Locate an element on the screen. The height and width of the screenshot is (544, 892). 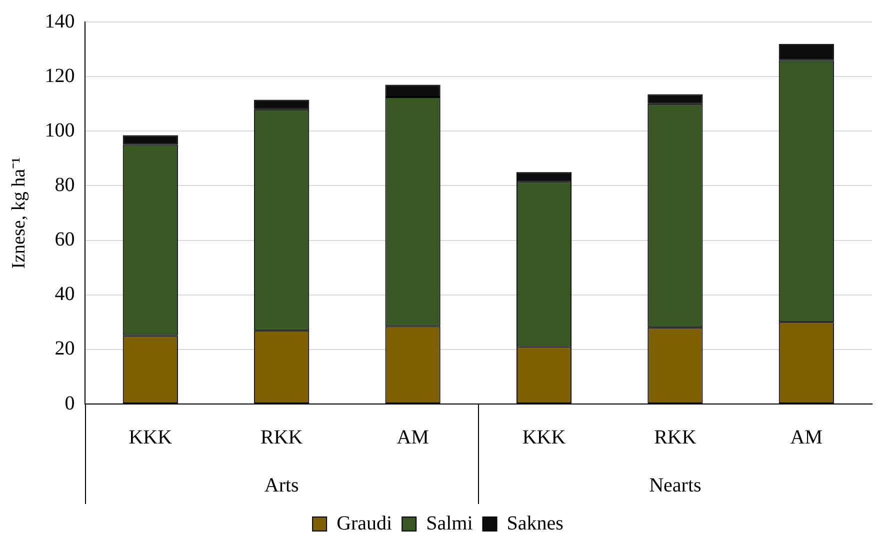
y-tick-label: 100 is located at coordinates (59, 130).